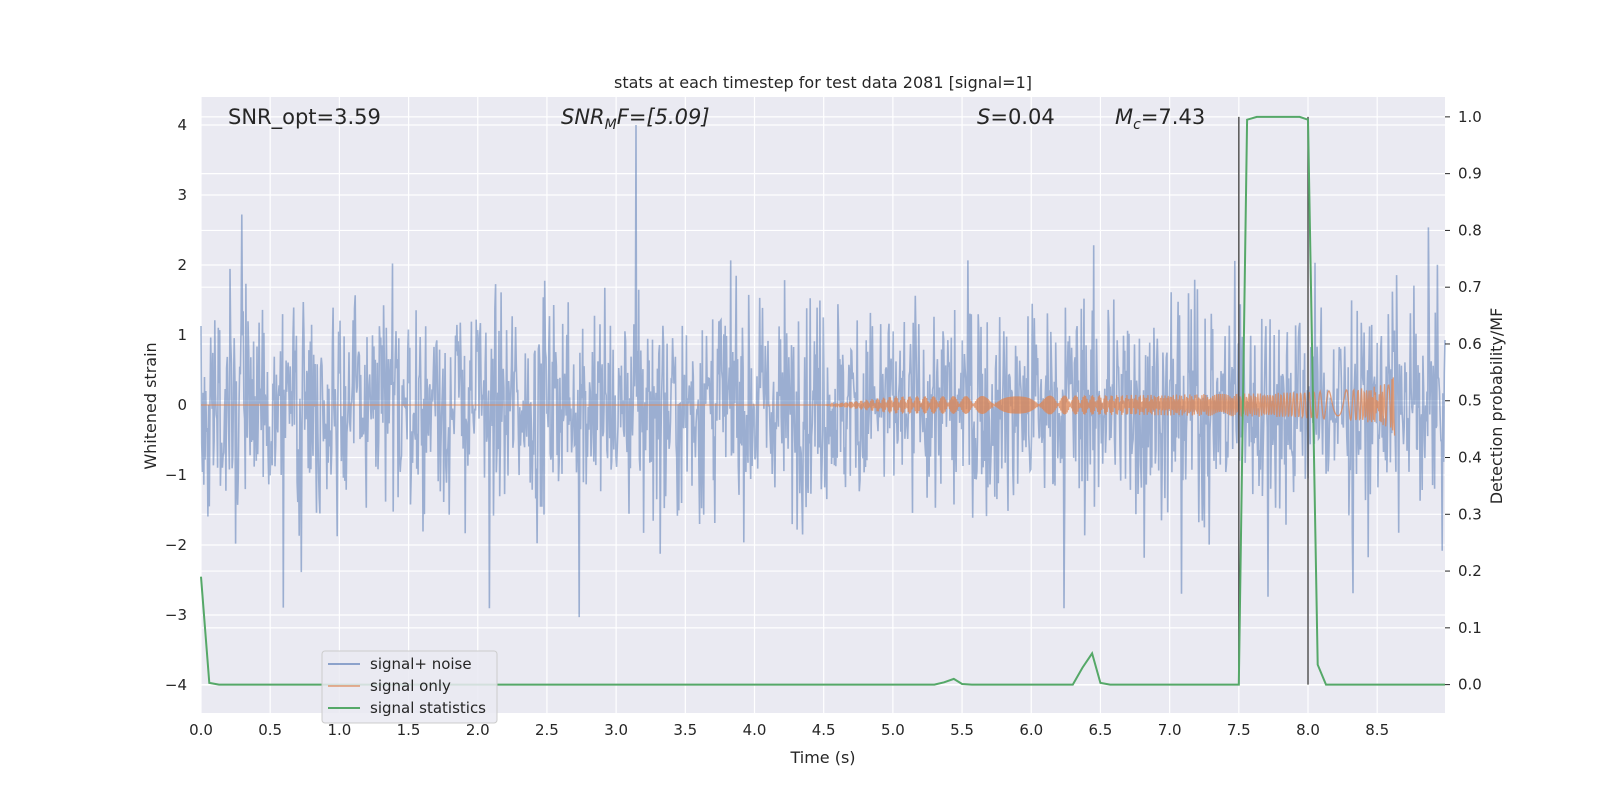  Describe the element at coordinates (150, 405) in the screenshot. I see `y-axis-label: Whitened strain` at that location.